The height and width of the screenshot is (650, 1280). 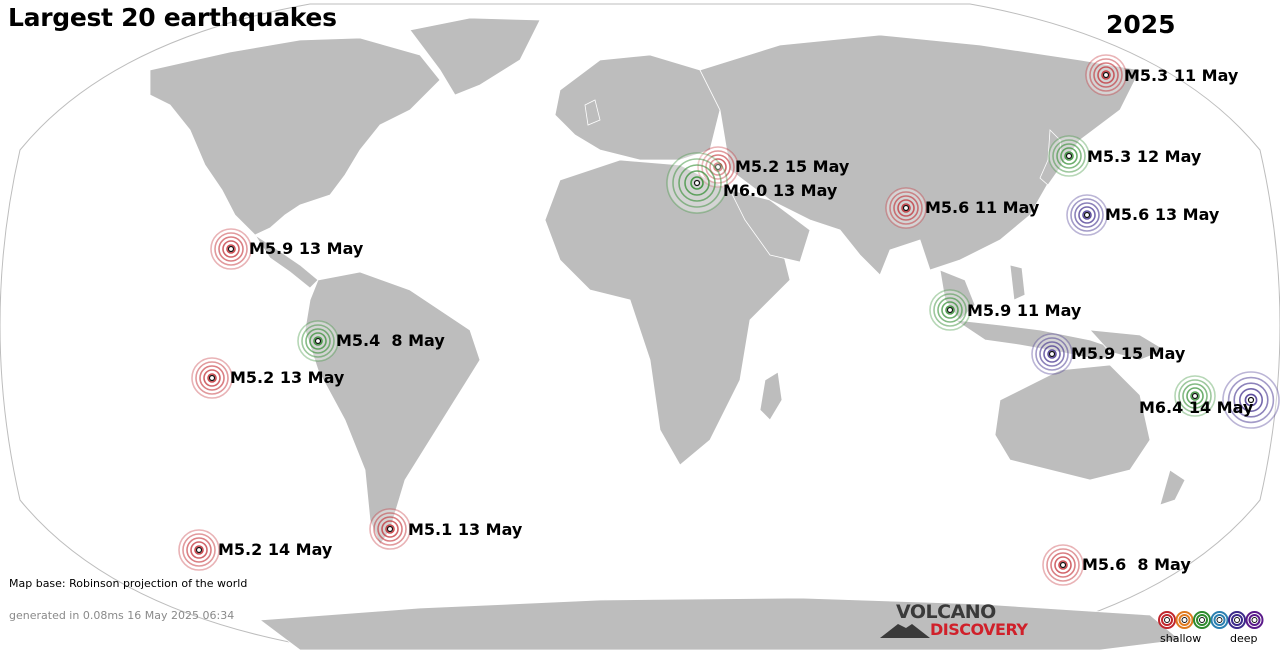 I want to click on depth-legend-rings, so click(x=1211, y=620).